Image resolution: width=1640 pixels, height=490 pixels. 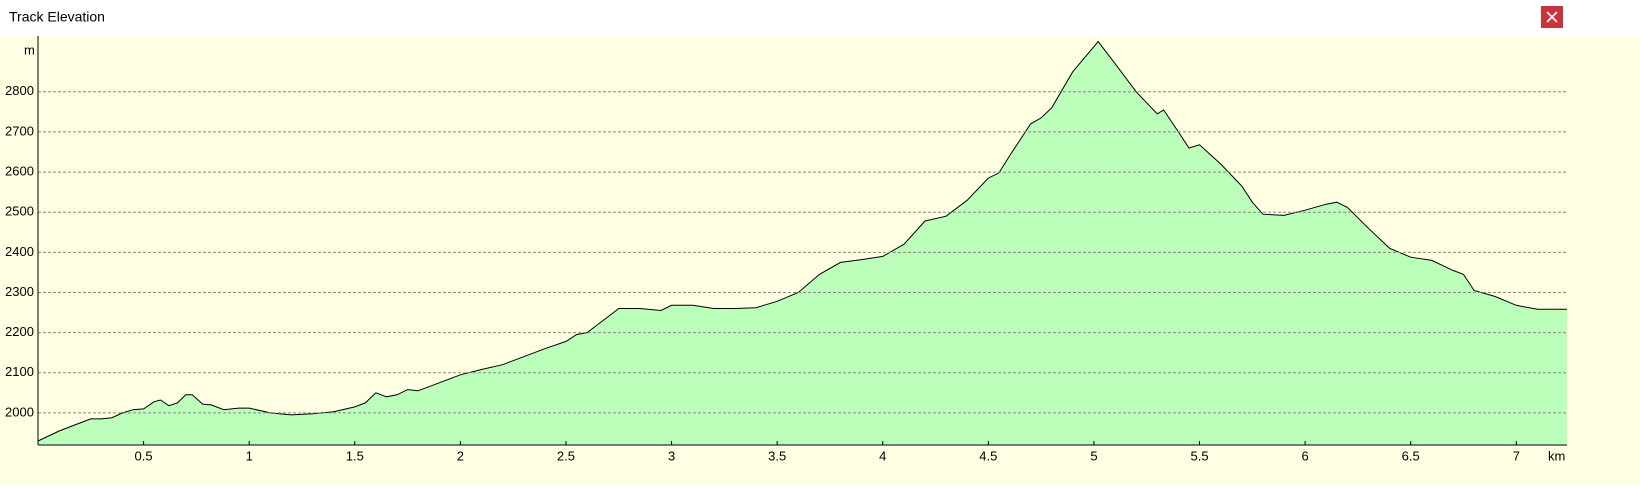 What do you see at coordinates (1305, 455) in the screenshot?
I see `x-tick-label: 6` at bounding box center [1305, 455].